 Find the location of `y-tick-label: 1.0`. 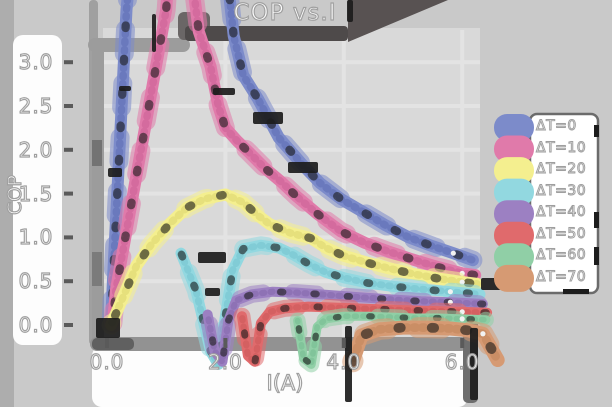

y-tick-label: 1.0 is located at coordinates (36, 237).